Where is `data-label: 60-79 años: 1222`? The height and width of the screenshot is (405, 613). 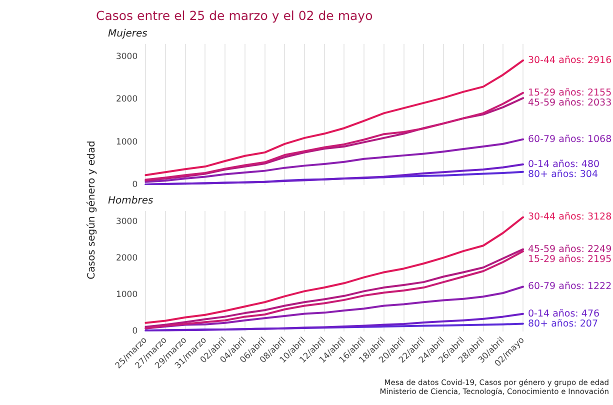 data-label: 60-79 años: 1222 is located at coordinates (570, 286).